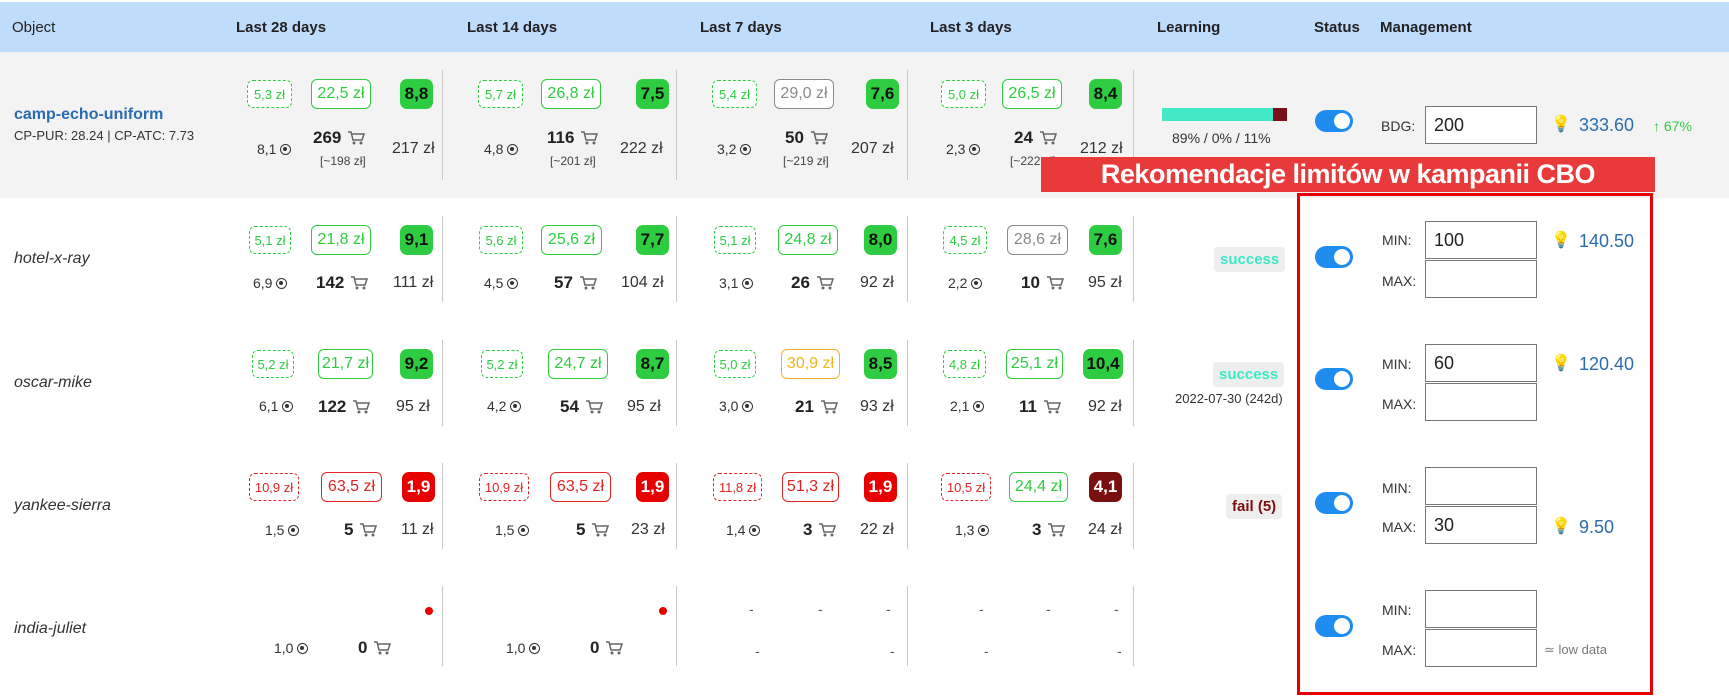 This screenshot has height=696, width=1729. What do you see at coordinates (269, 94) in the screenshot?
I see `cpc-pill: 5,3 zł` at bounding box center [269, 94].